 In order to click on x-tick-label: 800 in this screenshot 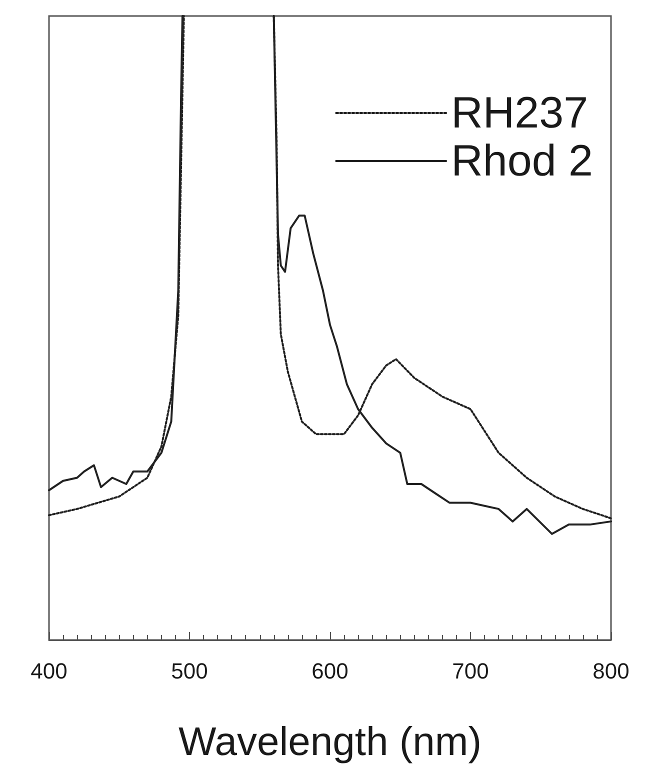, I will do `click(611, 671)`.